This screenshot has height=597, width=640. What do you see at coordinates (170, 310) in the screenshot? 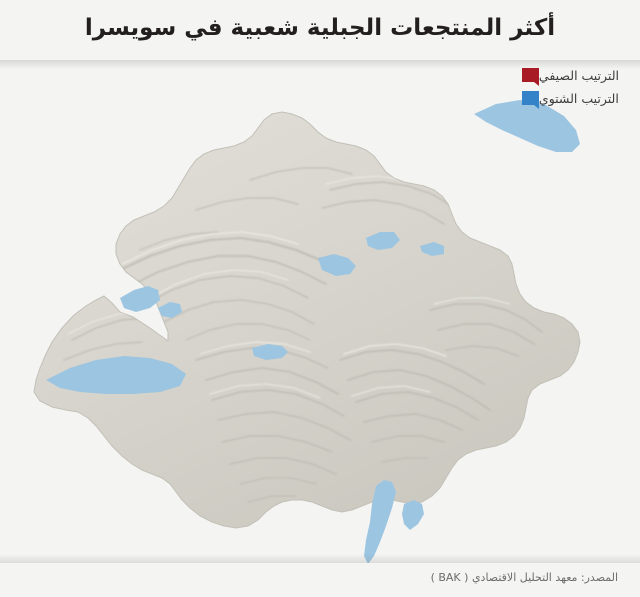
I see `lake-biel` at bounding box center [170, 310].